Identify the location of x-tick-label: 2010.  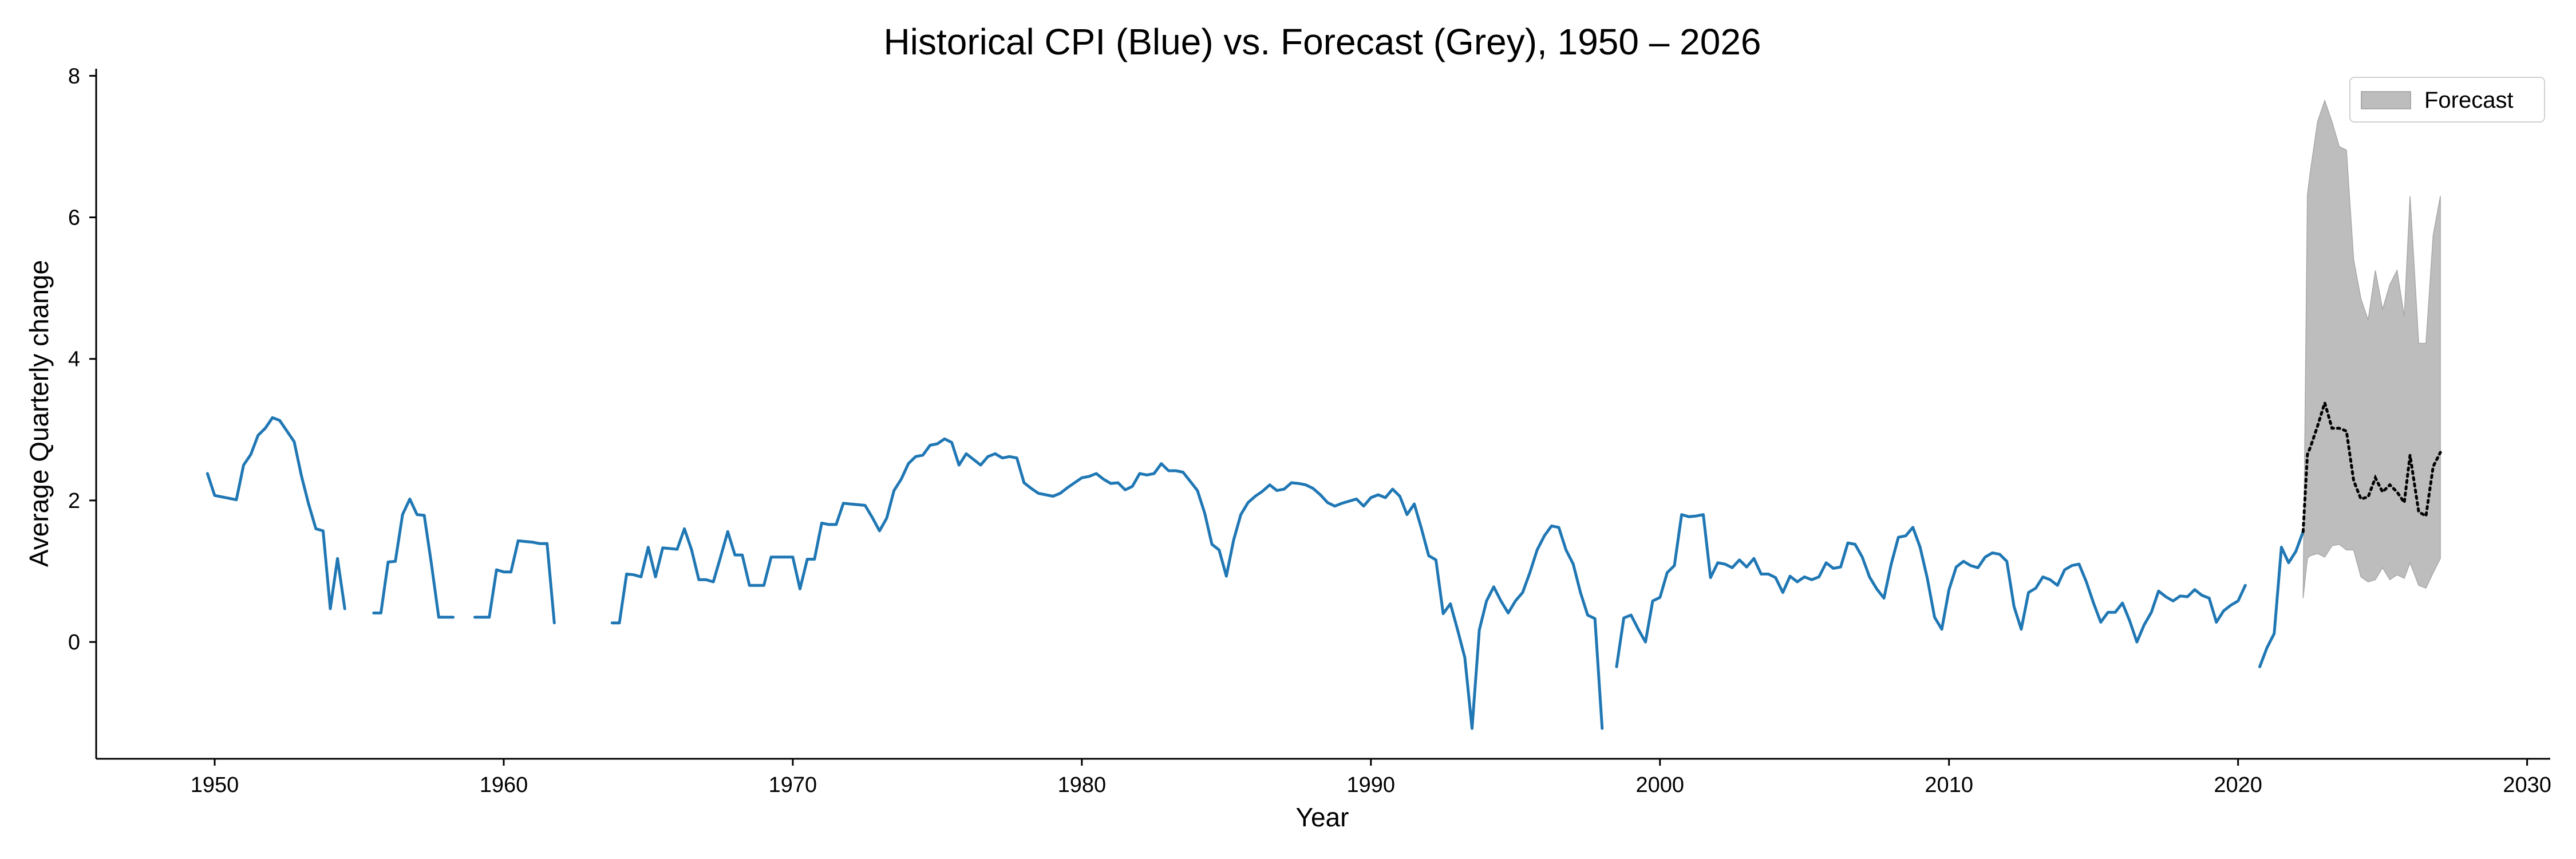
(1949, 785).